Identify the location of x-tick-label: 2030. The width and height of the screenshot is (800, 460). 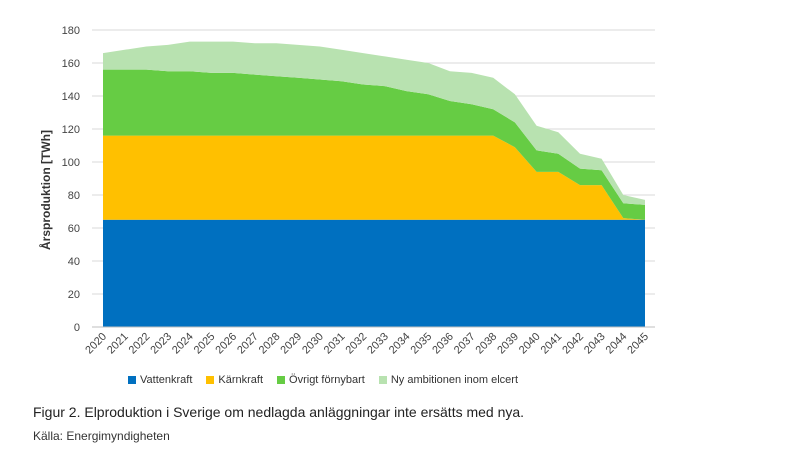
(313, 344).